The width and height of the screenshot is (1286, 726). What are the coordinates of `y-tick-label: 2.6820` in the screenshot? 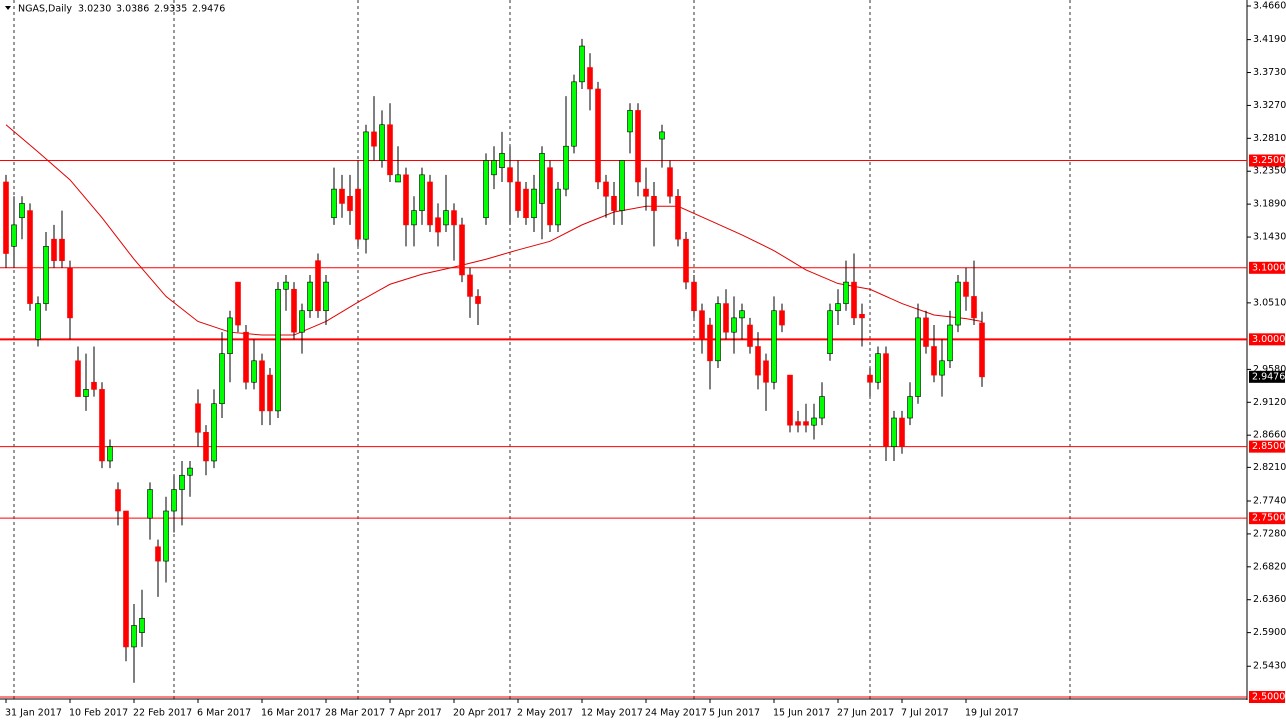 It's located at (1269, 566).